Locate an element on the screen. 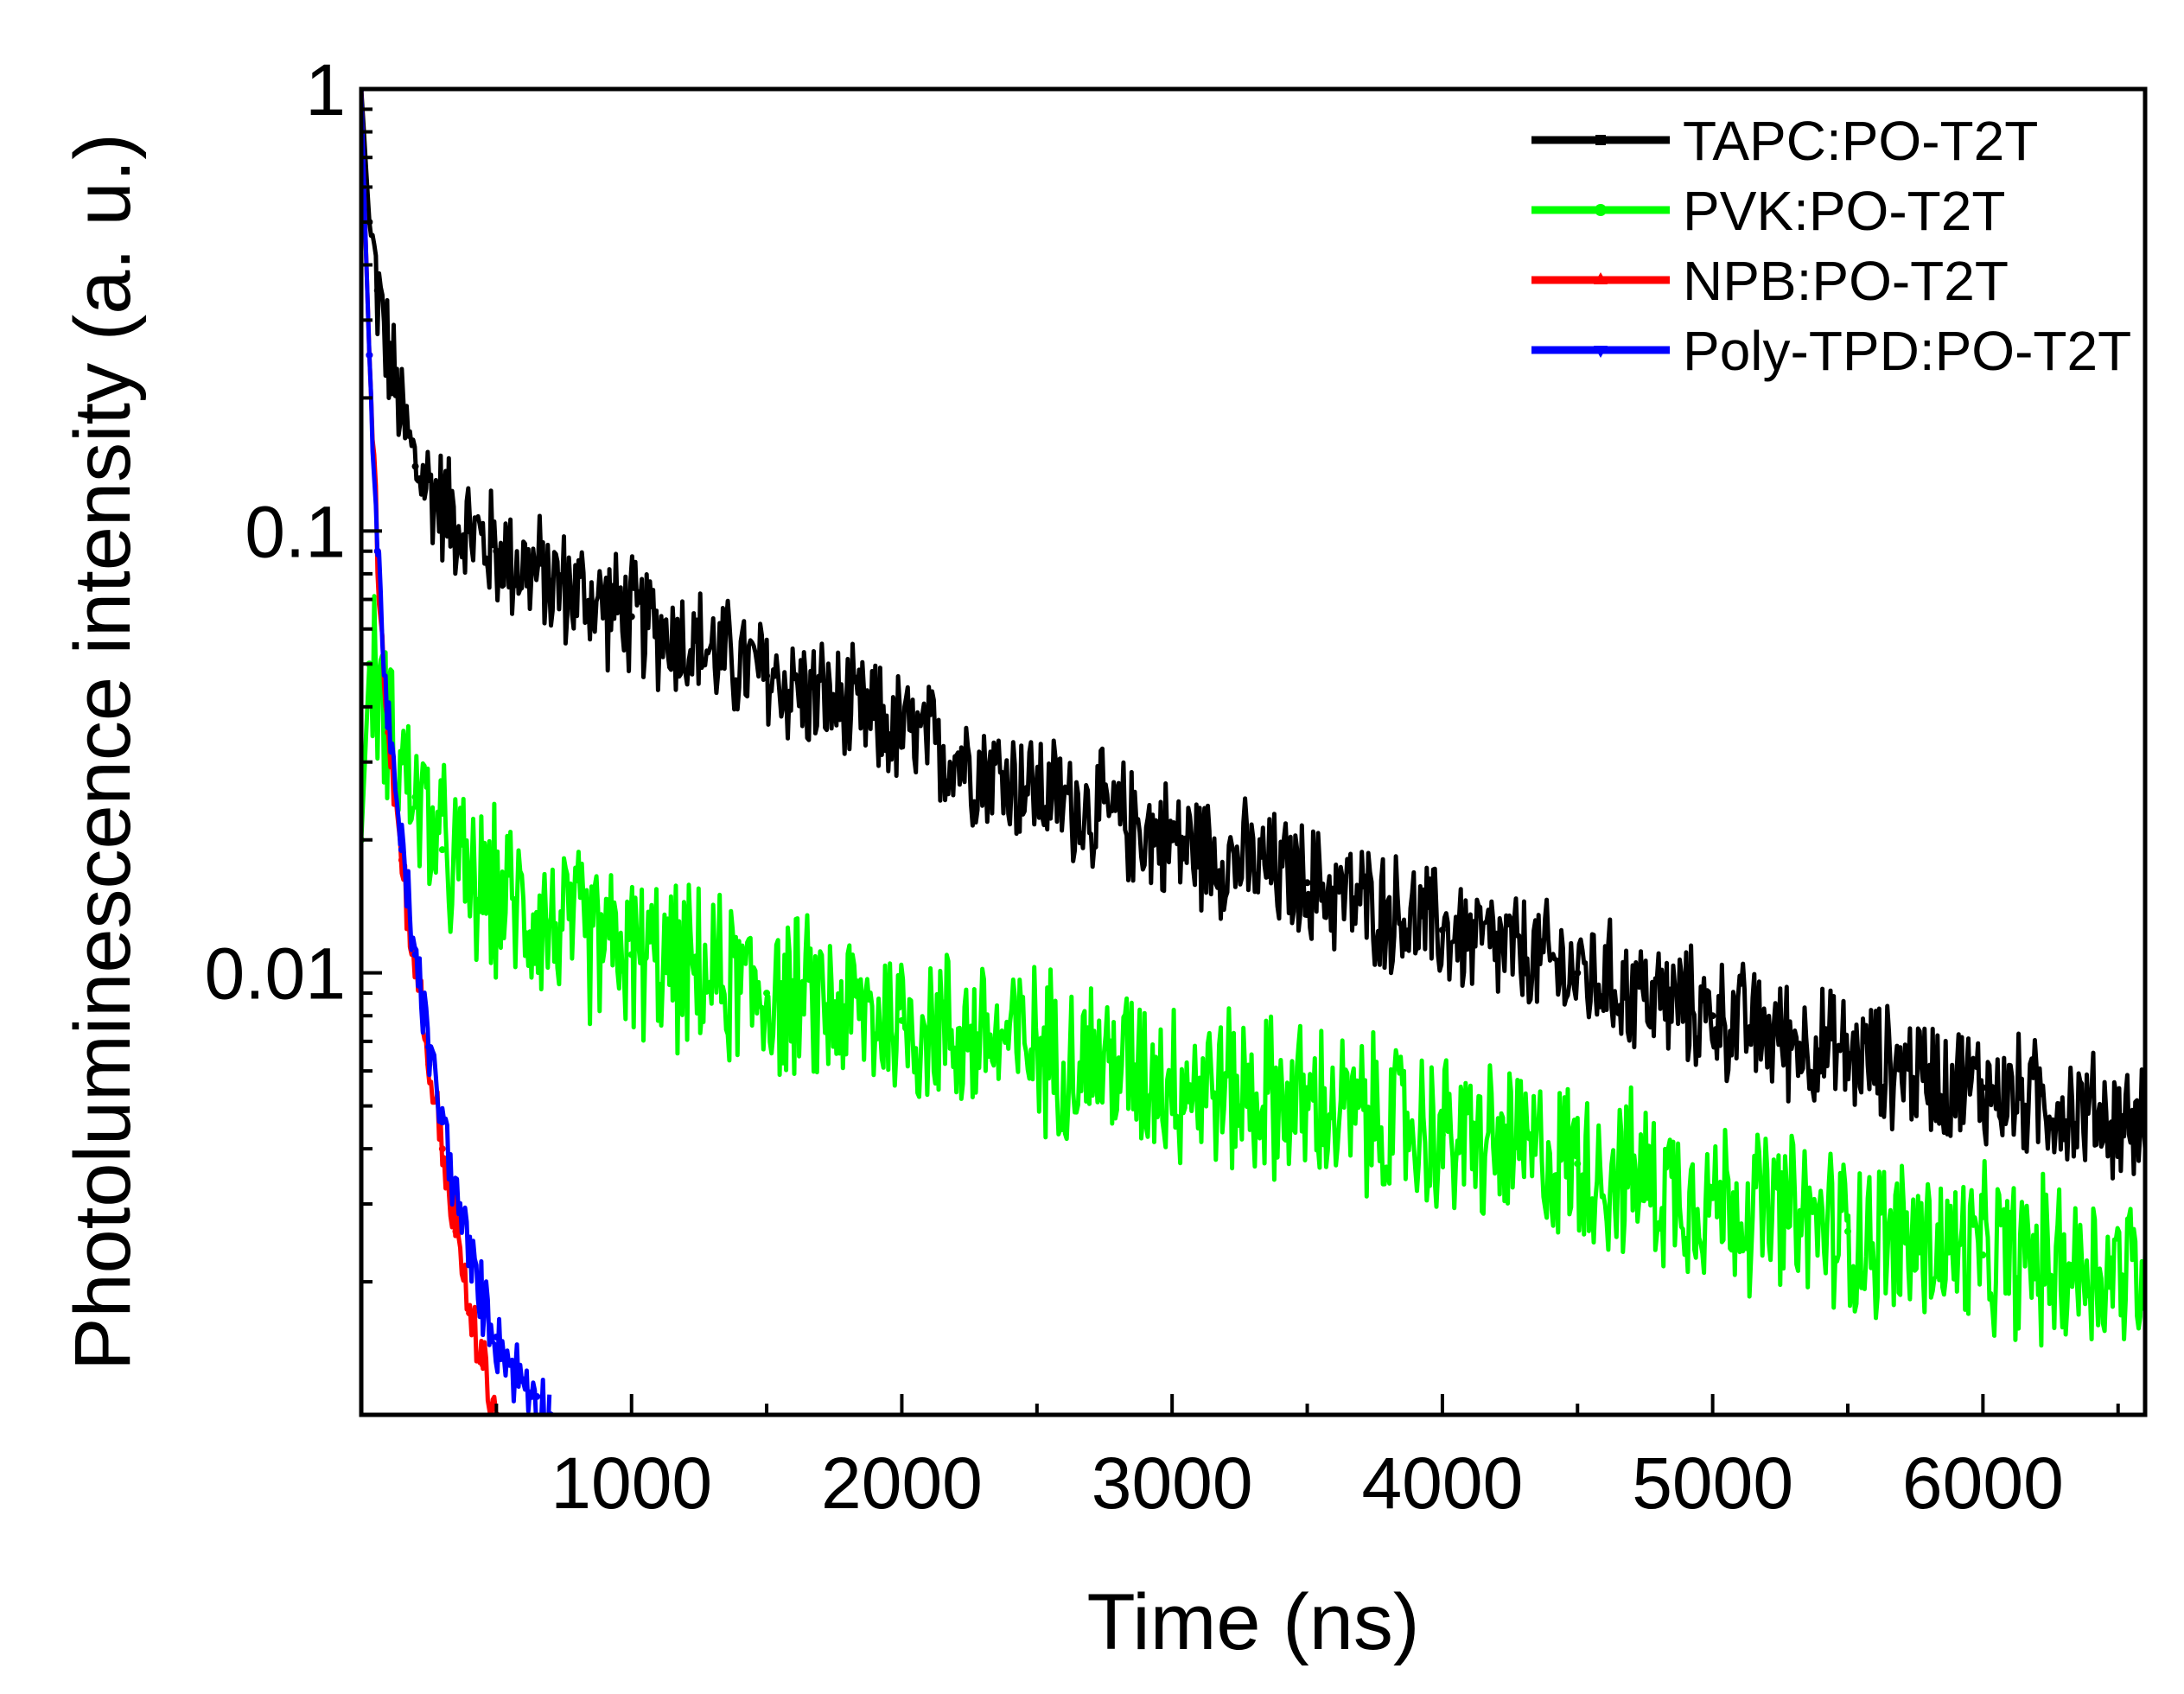  x-tick-label: 6000 is located at coordinates (1983, 1483).